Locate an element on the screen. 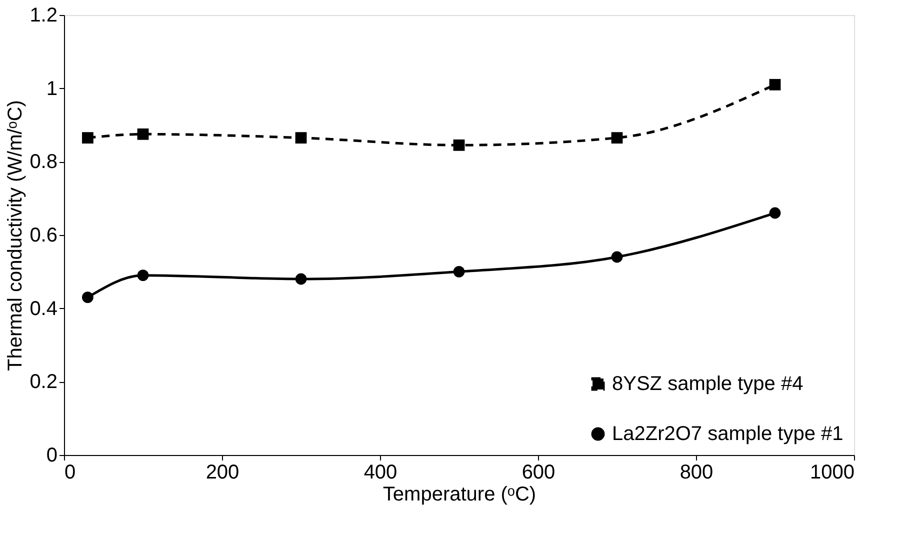  x-tick-label: 1000 is located at coordinates (832, 473).